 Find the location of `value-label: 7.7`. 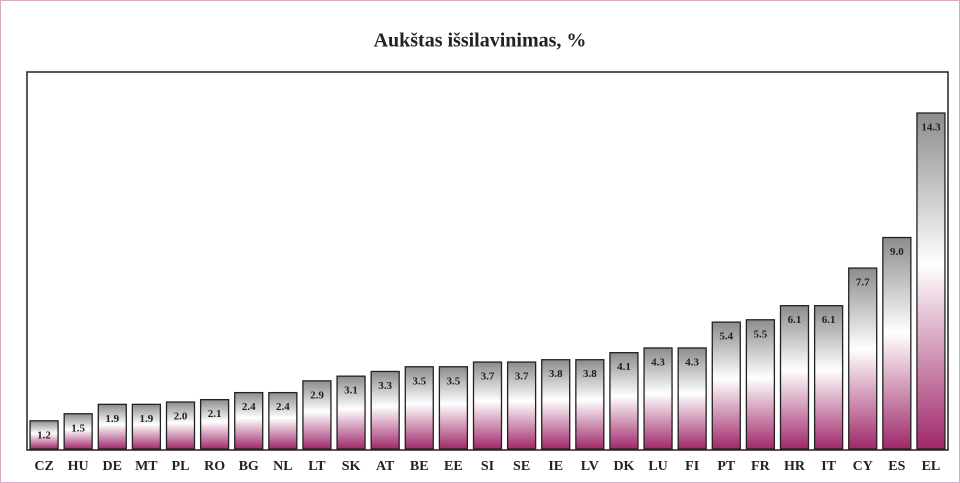

value-label: 7.7 is located at coordinates (863, 283).